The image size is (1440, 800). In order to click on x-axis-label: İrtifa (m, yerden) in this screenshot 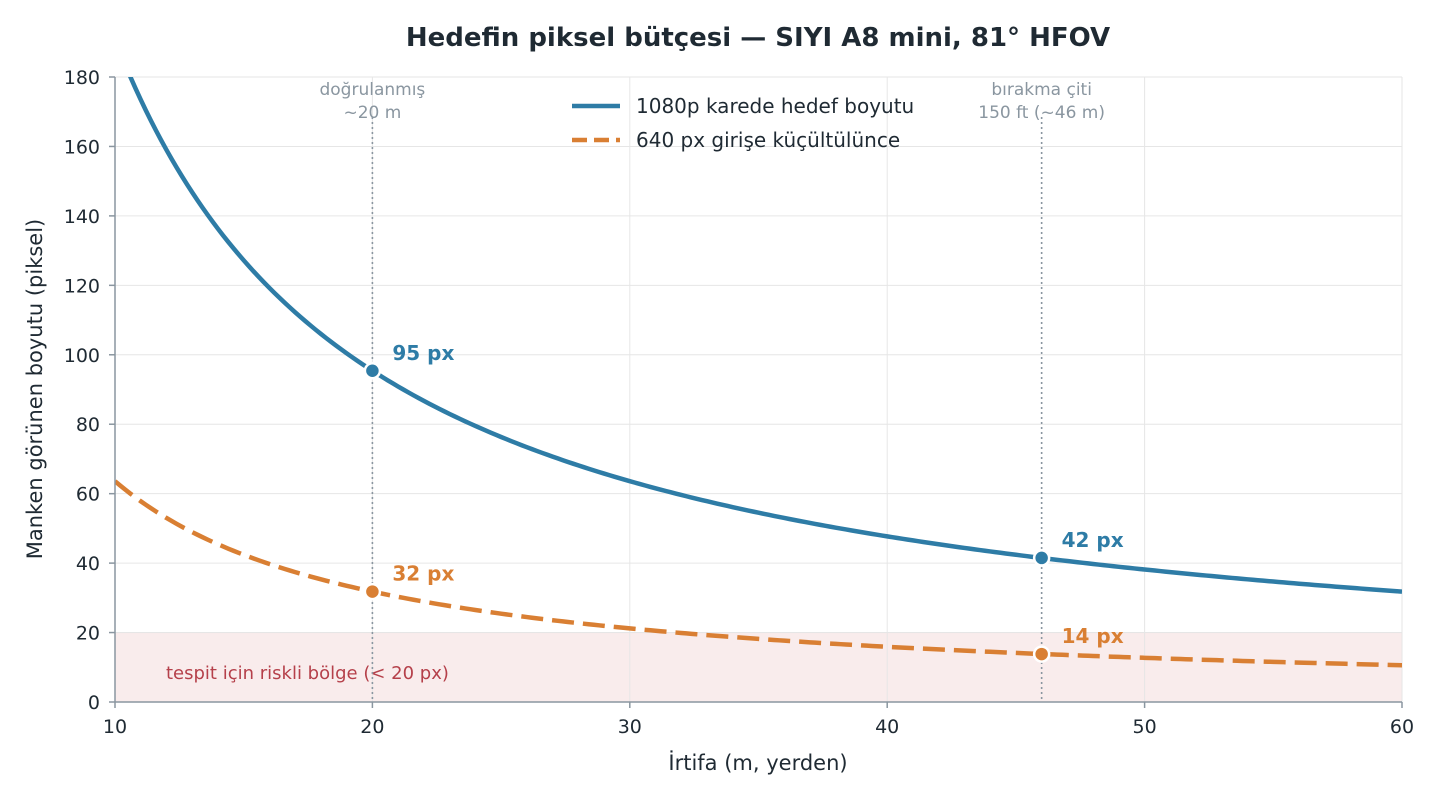, I will do `click(757, 762)`.